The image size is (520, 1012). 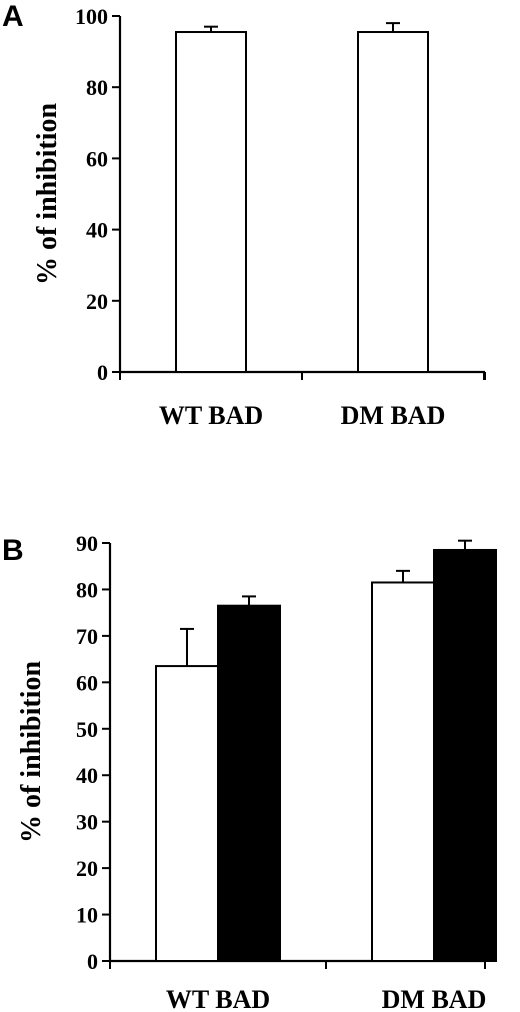 What do you see at coordinates (92, 961) in the screenshot?
I see `panel-b-y-tick-label: 0` at bounding box center [92, 961].